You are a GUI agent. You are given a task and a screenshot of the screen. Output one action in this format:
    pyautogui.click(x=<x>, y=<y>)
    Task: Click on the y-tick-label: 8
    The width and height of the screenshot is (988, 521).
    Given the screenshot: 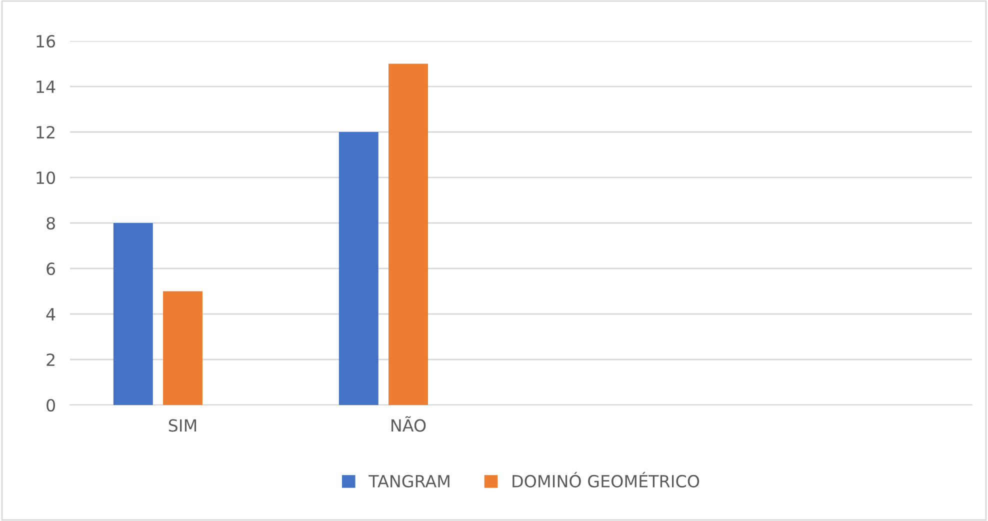 What is the action you would take?
    pyautogui.click(x=50, y=223)
    